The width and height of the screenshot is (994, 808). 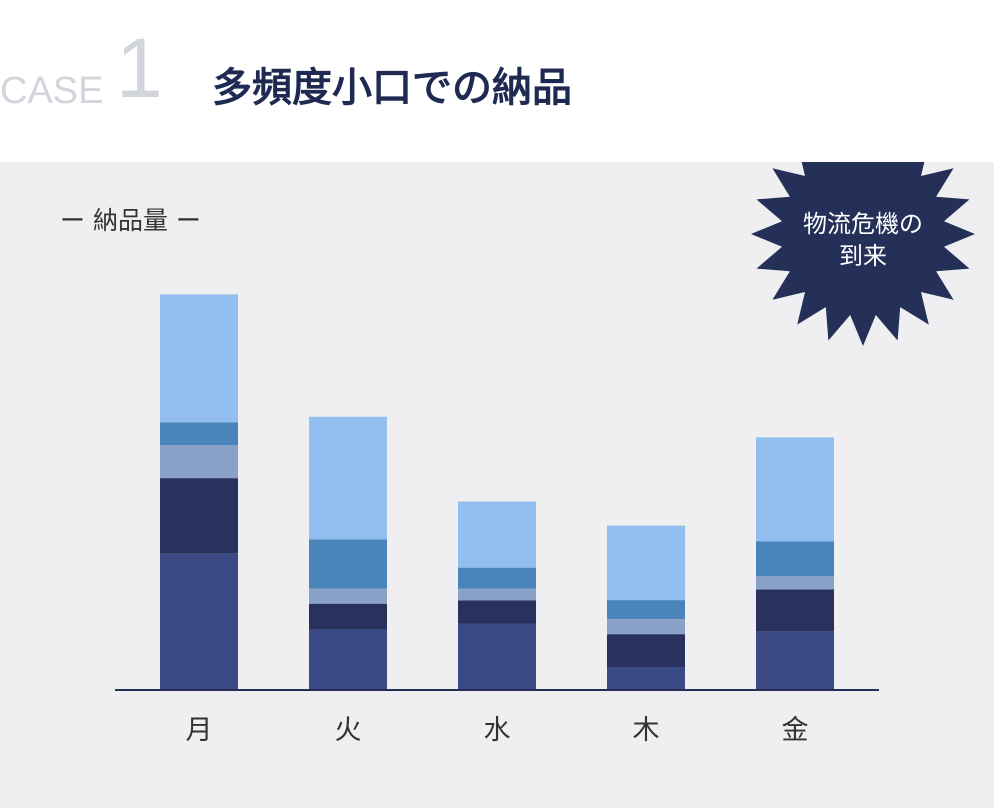 I want to click on category-label: 木, so click(x=646, y=730).